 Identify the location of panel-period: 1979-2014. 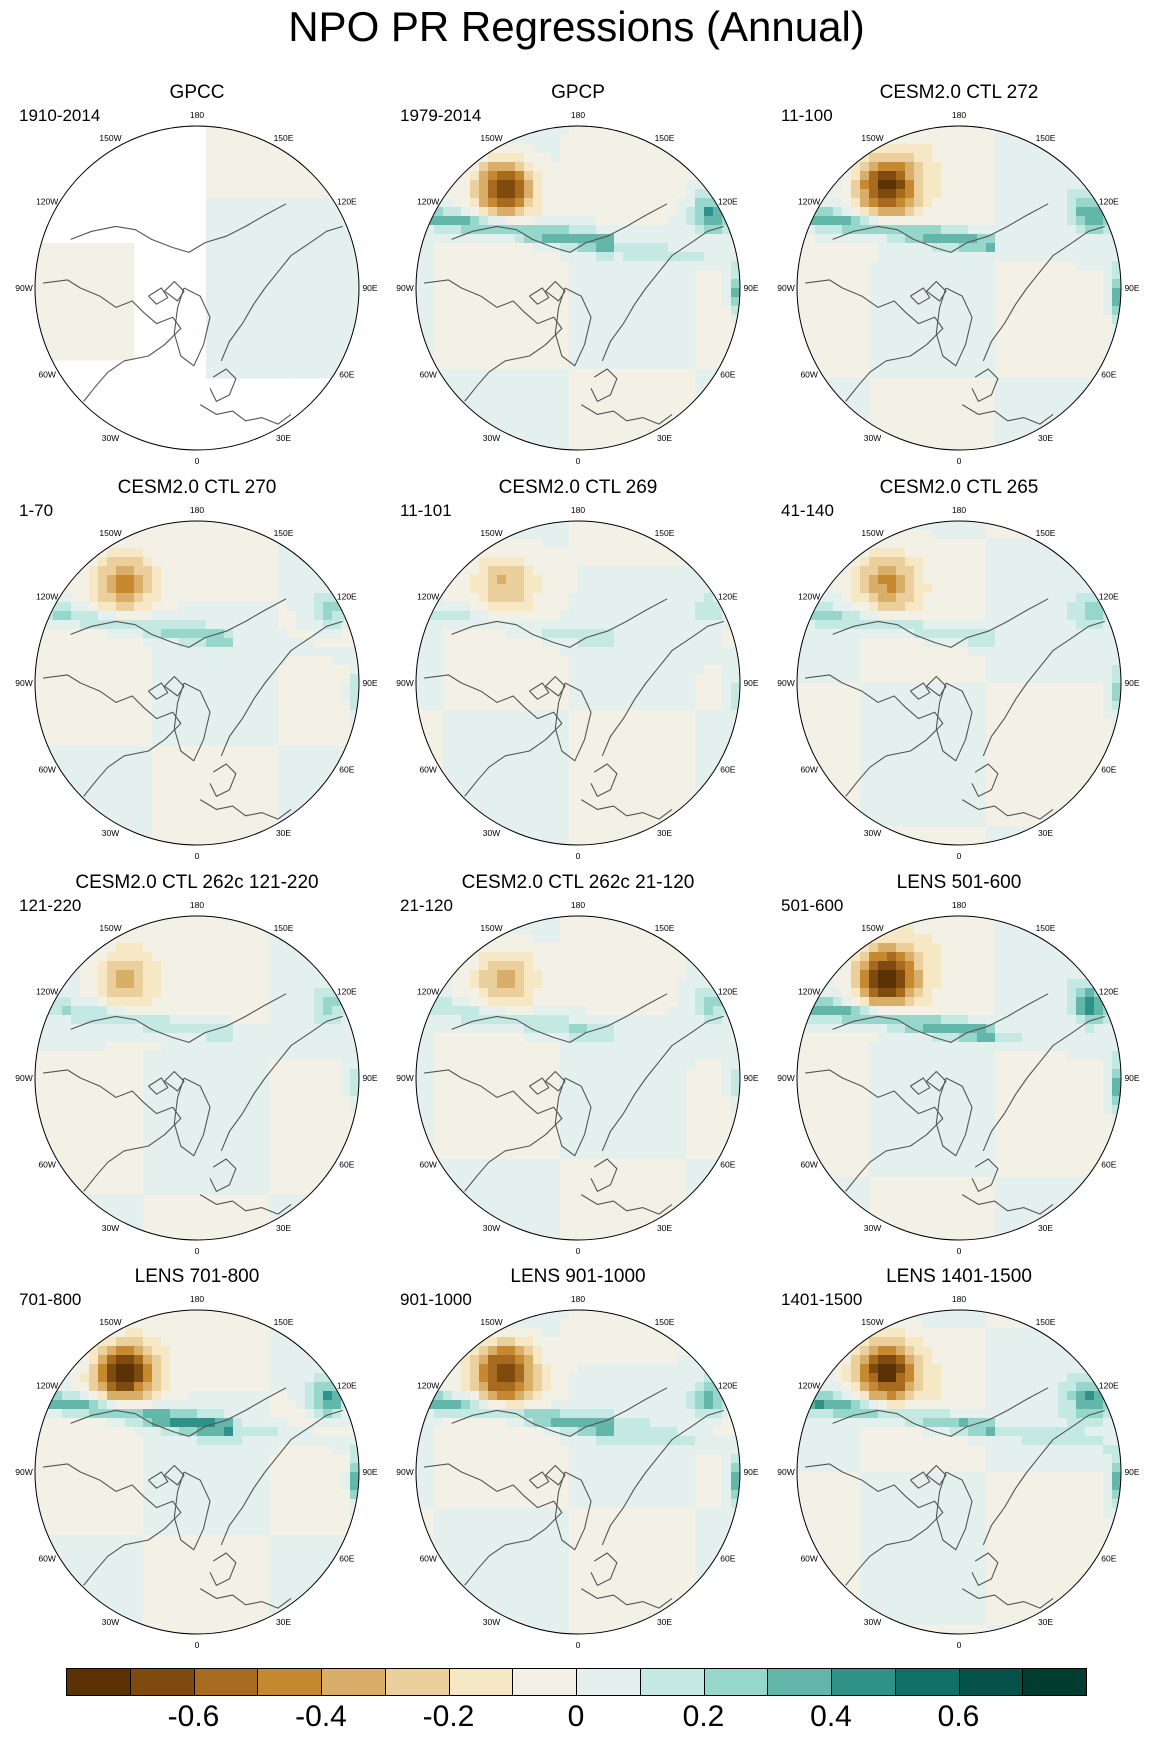
(441, 115).